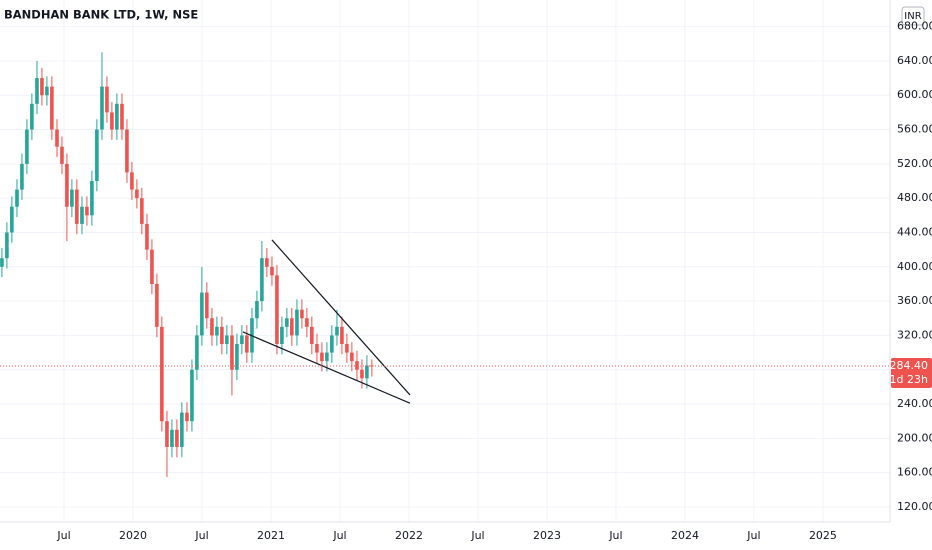  I want to click on x-tick-label: 2021, so click(271, 535).